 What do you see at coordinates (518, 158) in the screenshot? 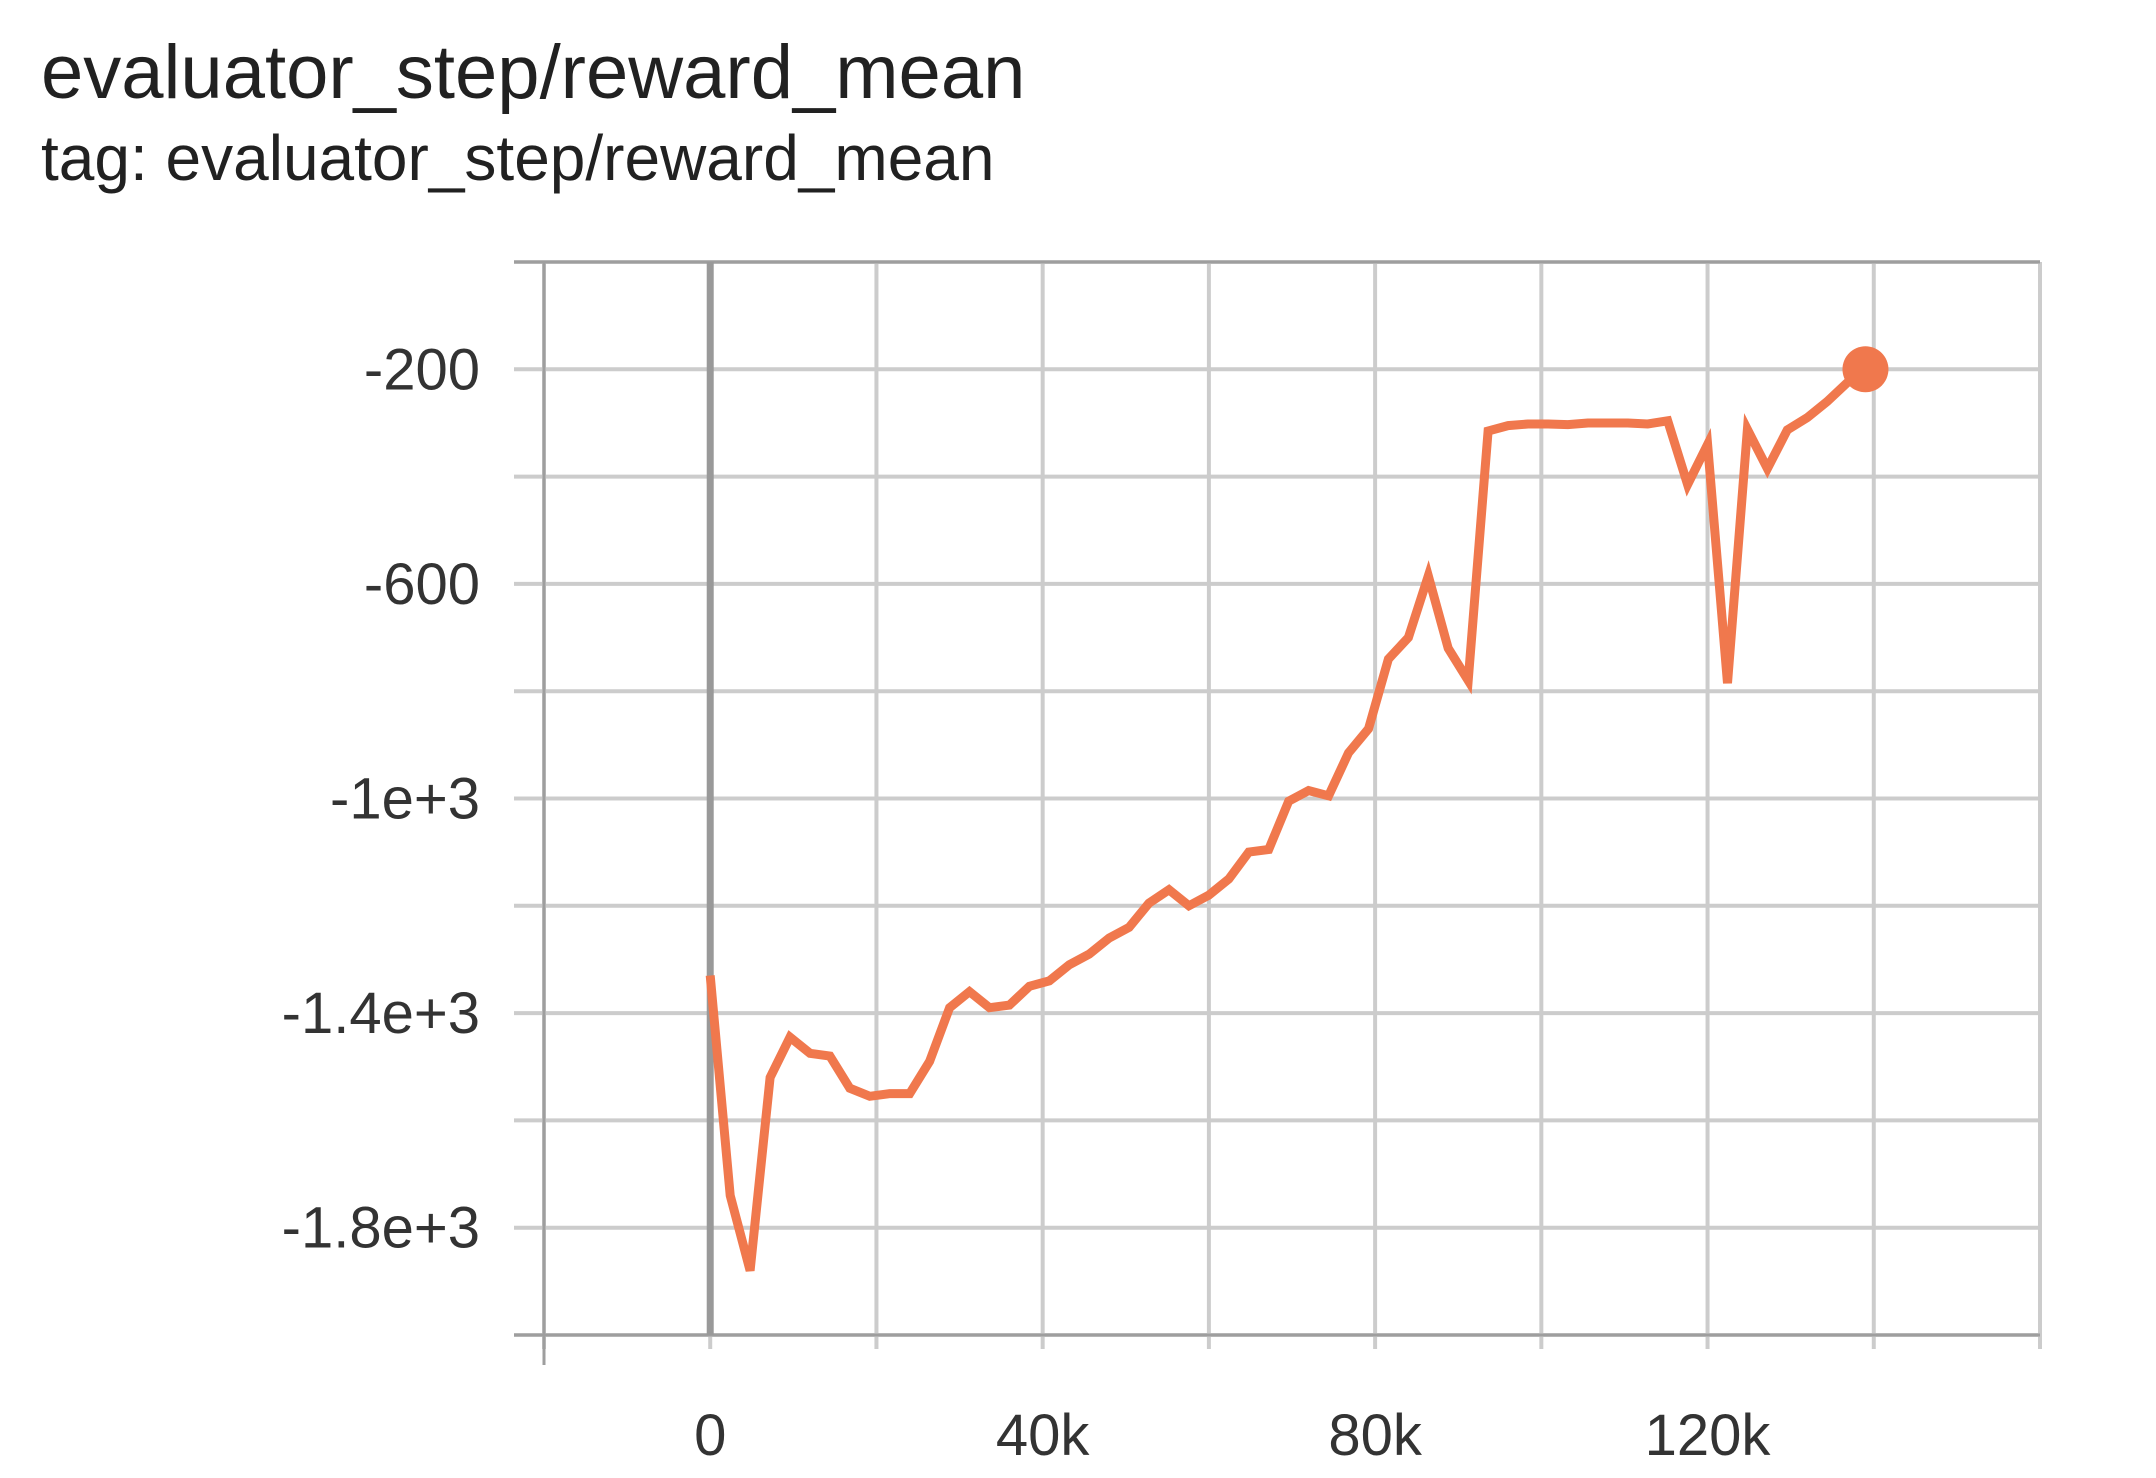
I see `chart-subtitle: tag: evaluator_step/reward_mean` at bounding box center [518, 158].